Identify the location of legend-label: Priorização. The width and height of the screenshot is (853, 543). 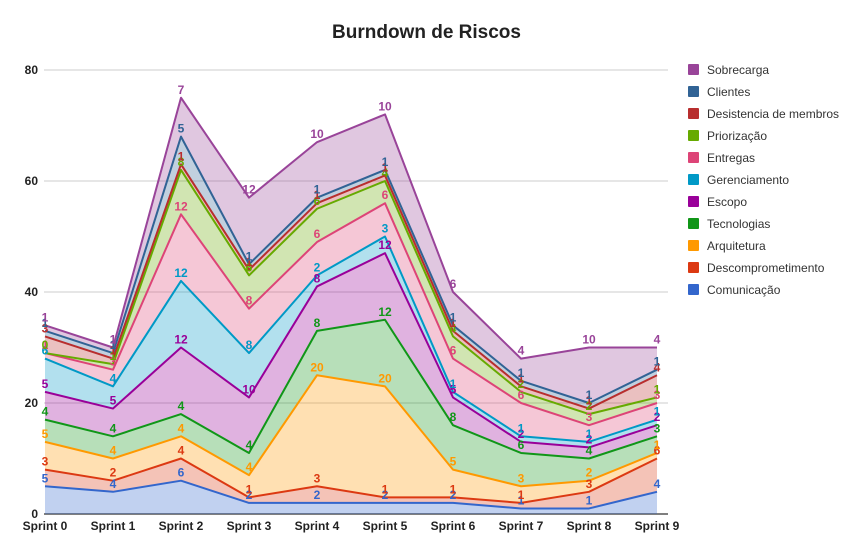
(737, 136).